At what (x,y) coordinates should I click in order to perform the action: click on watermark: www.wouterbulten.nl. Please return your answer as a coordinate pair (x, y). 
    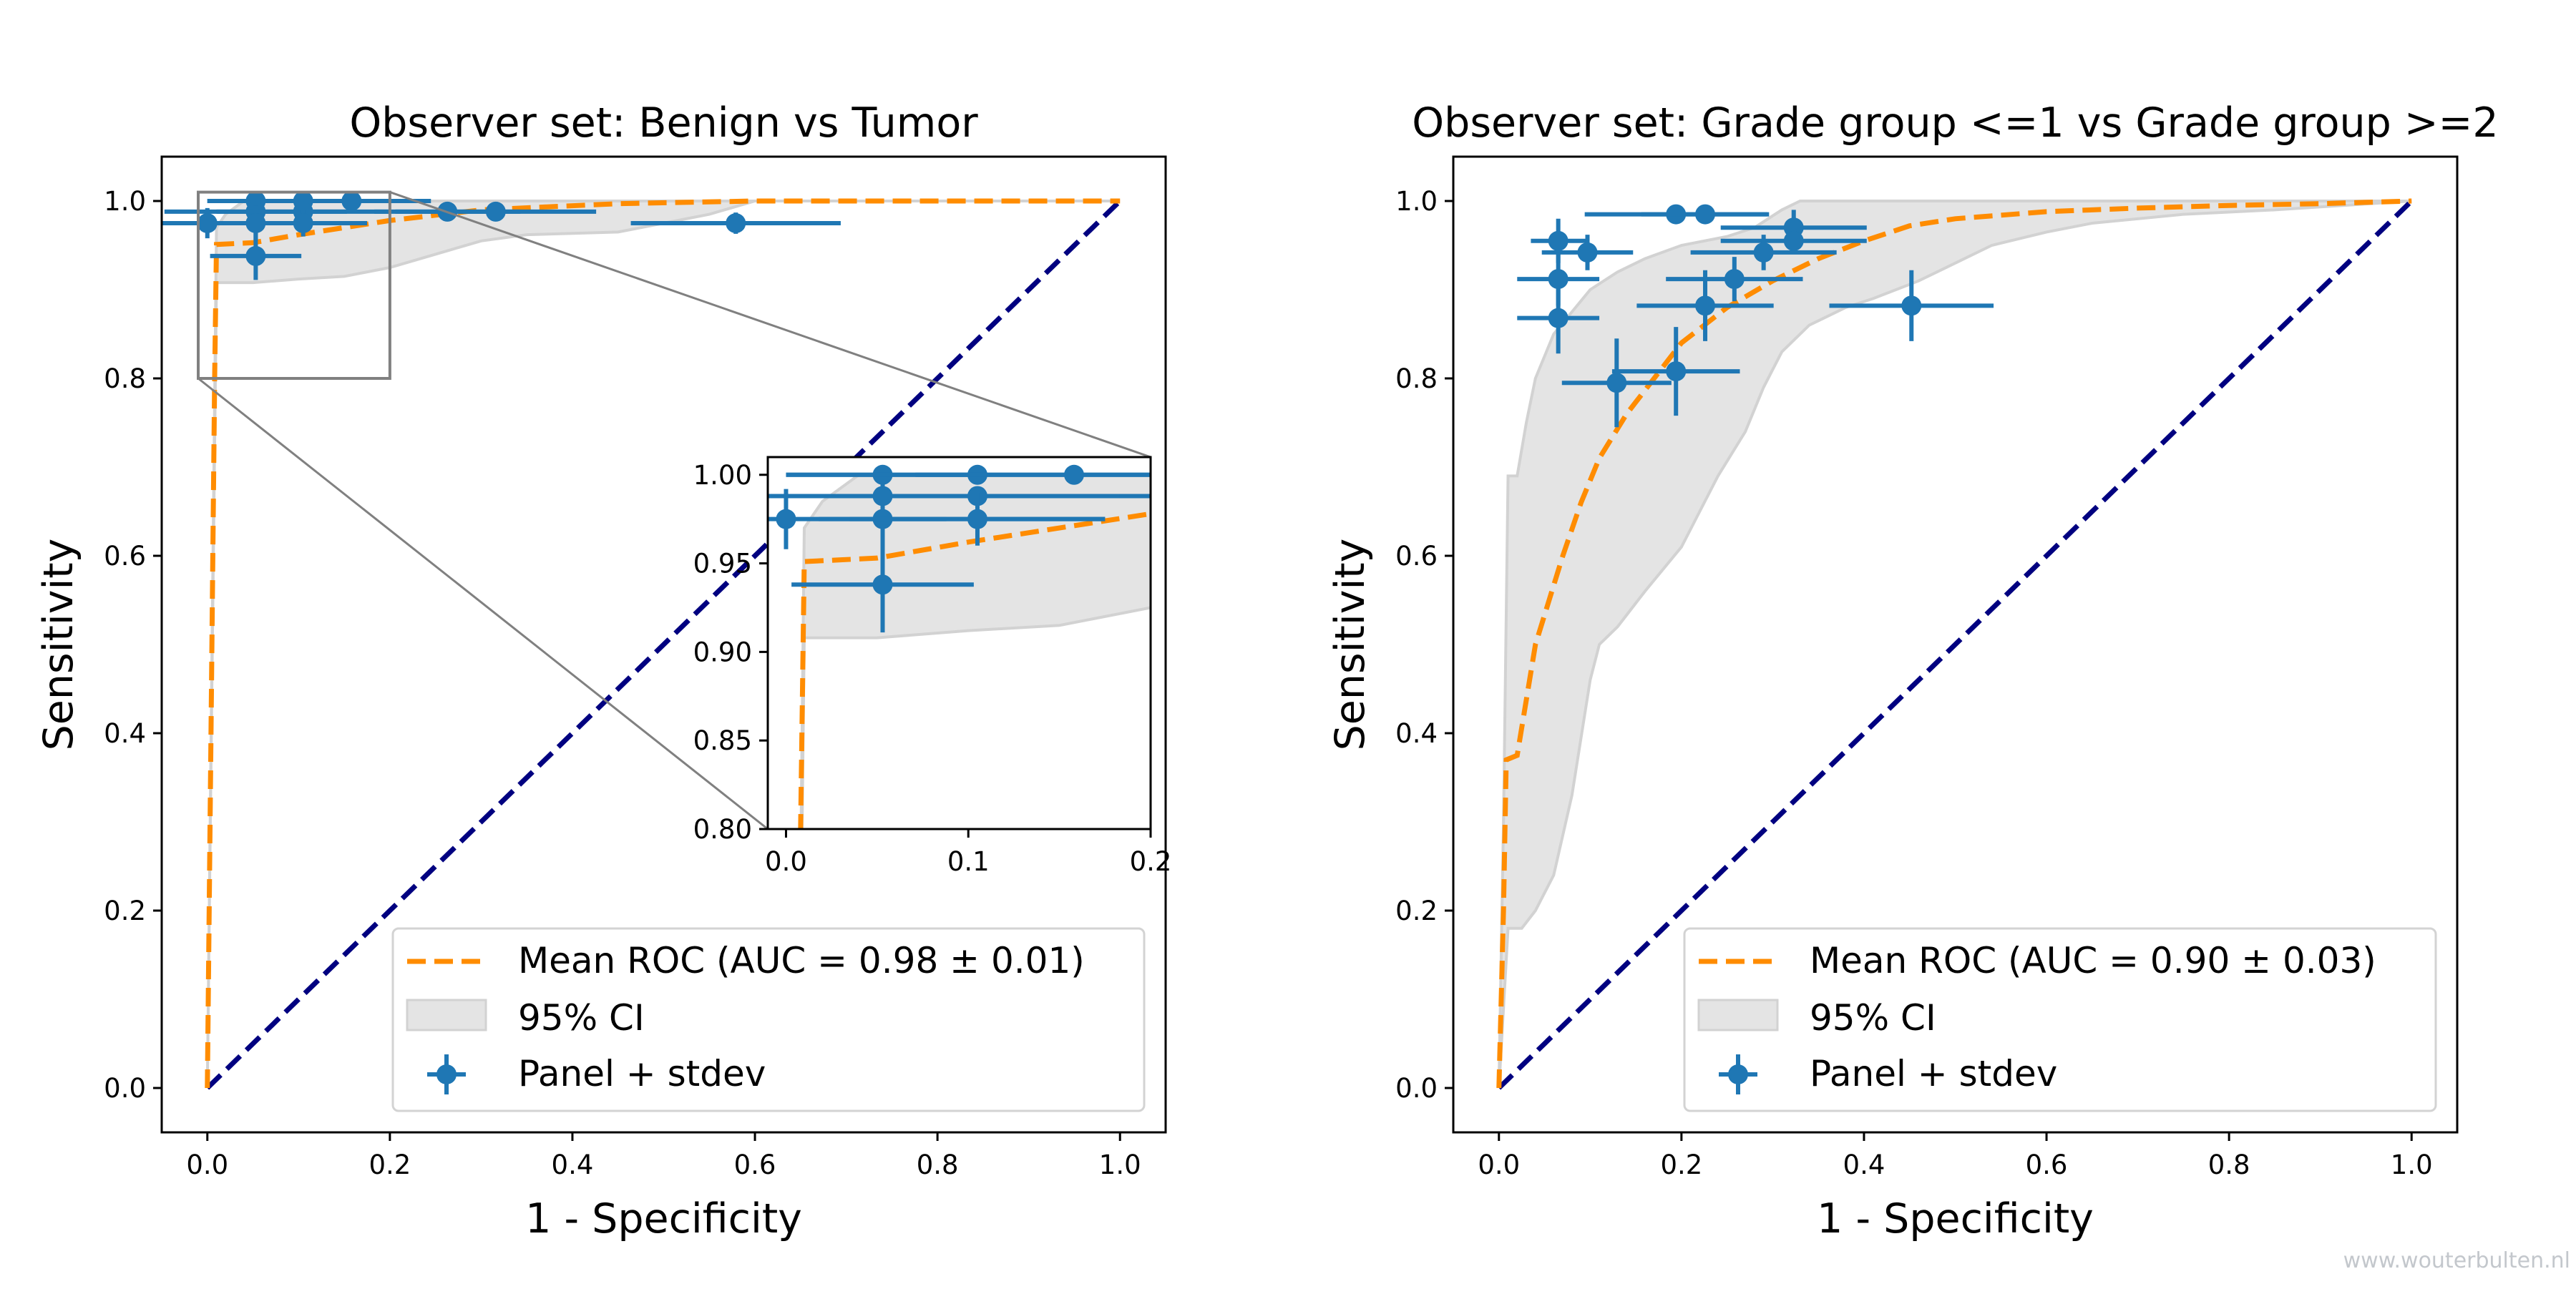
    Looking at the image, I should click on (2456, 1260).